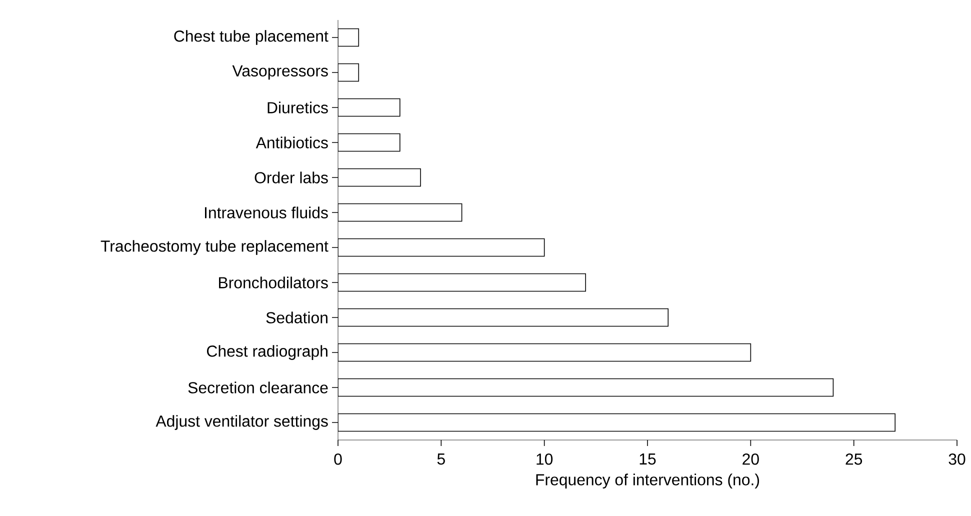 The image size is (971, 516). I want to click on x-tick-label: 10, so click(544, 459).